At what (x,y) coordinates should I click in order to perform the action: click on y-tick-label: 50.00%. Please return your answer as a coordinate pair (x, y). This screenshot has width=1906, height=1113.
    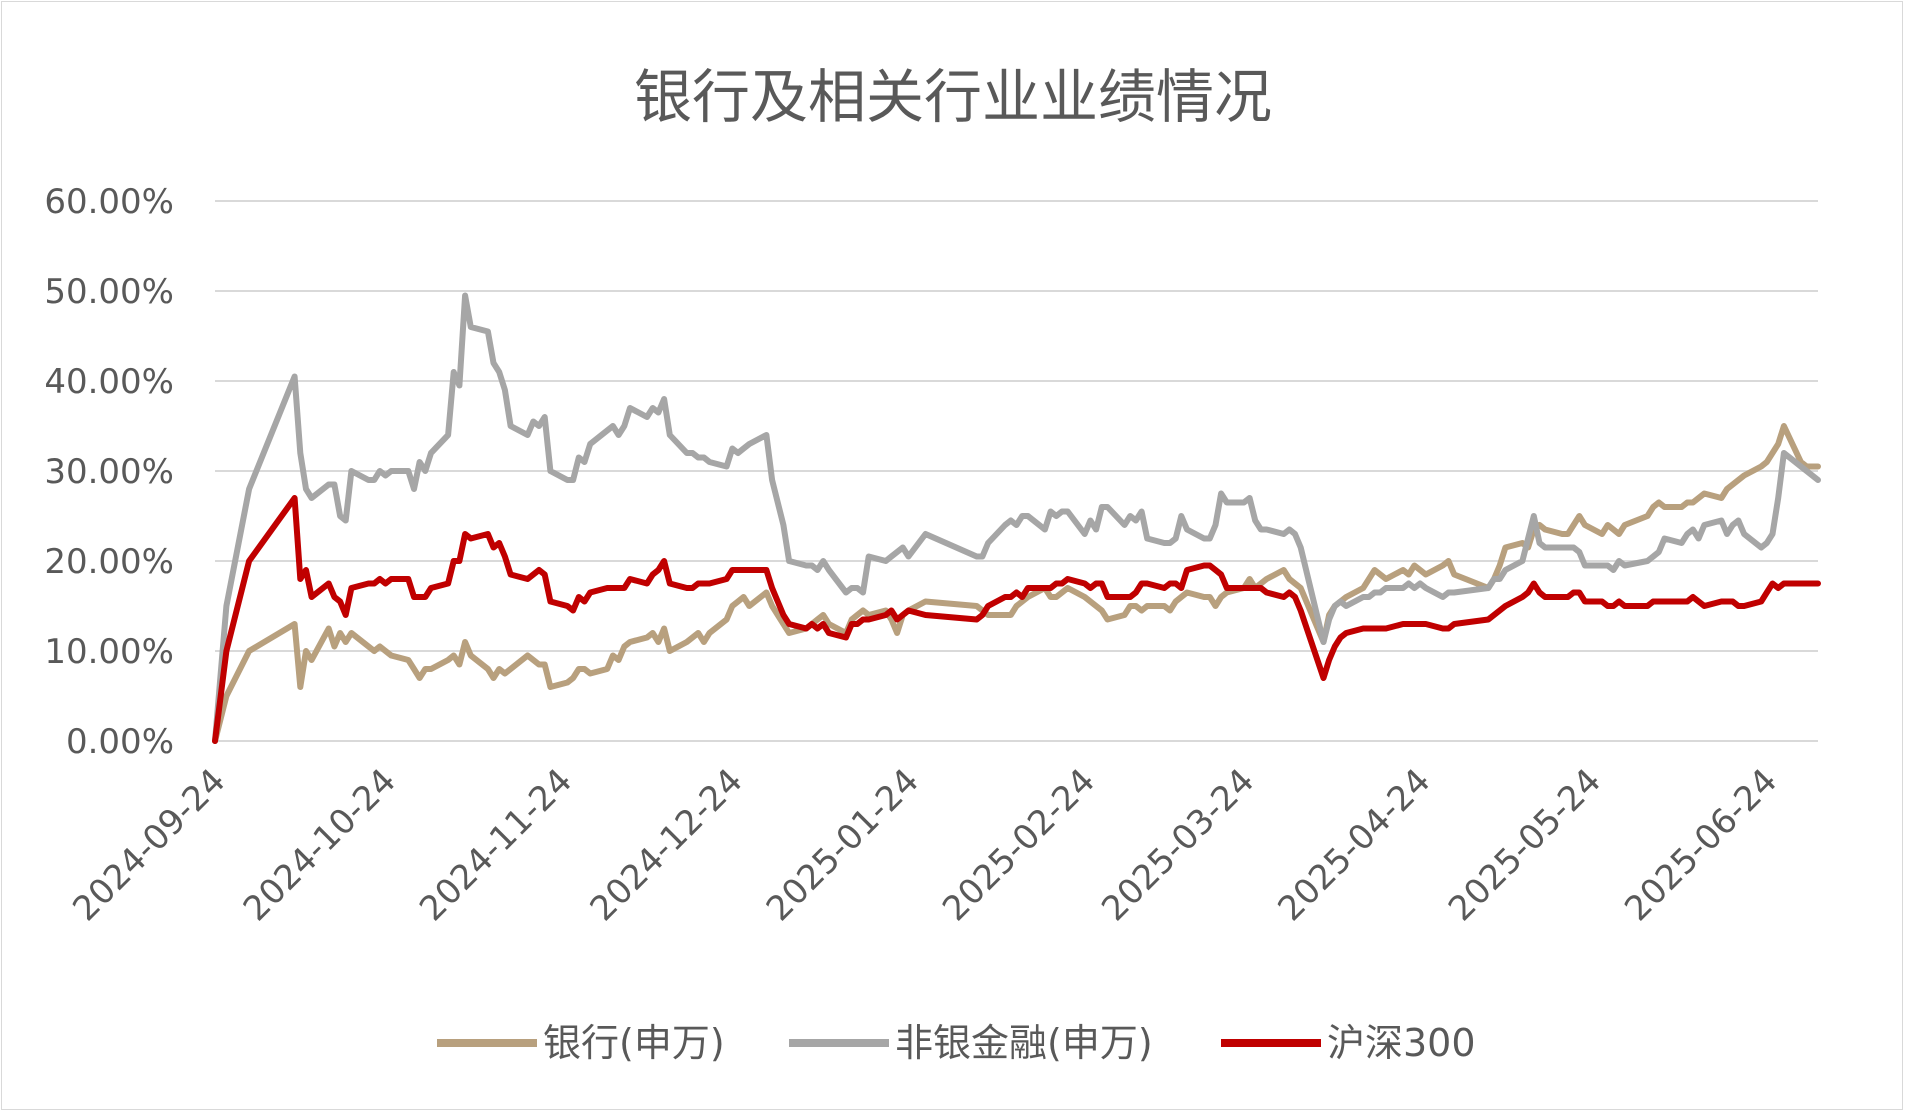
    Looking at the image, I should click on (109, 292).